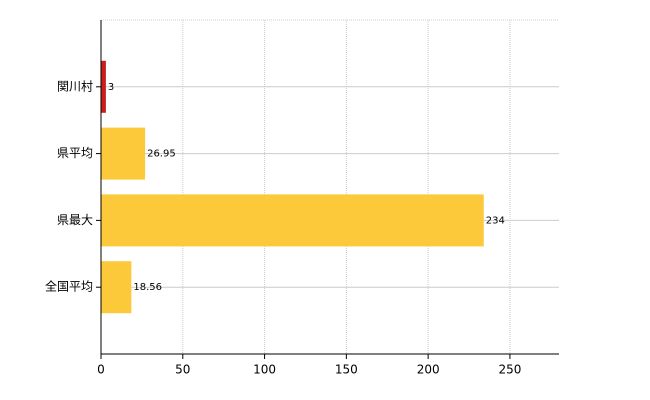  I want to click on y-tick-label: 関川村, so click(75, 86).